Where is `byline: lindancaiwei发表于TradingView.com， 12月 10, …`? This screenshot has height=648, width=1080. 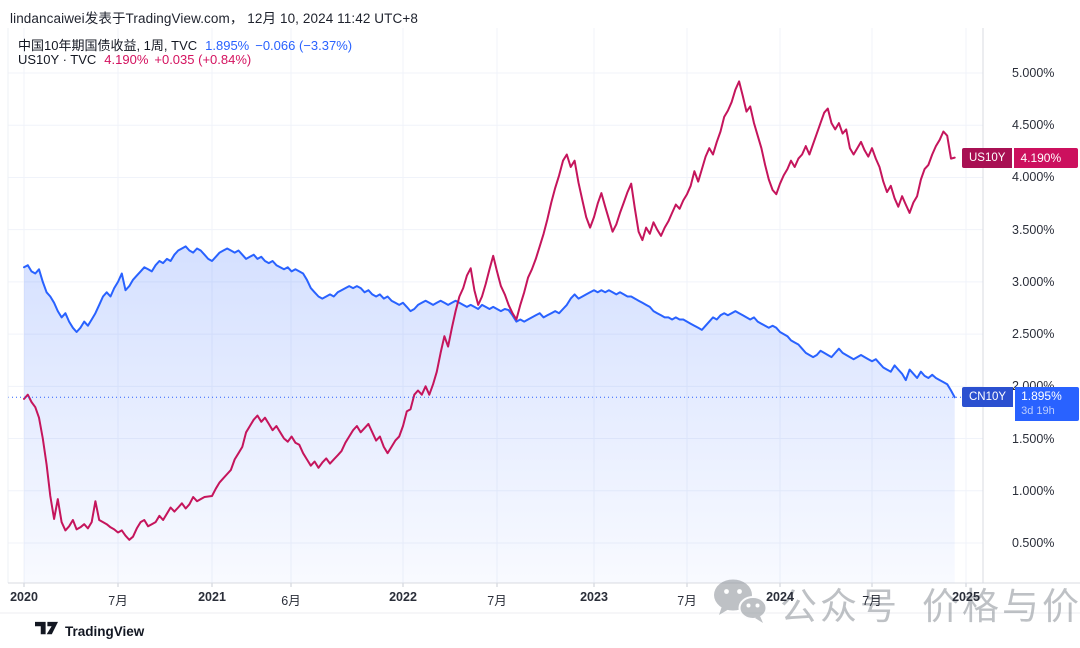
byline: lindancaiwei发表于TradingView.com， 12月 10, … is located at coordinates (214, 18).